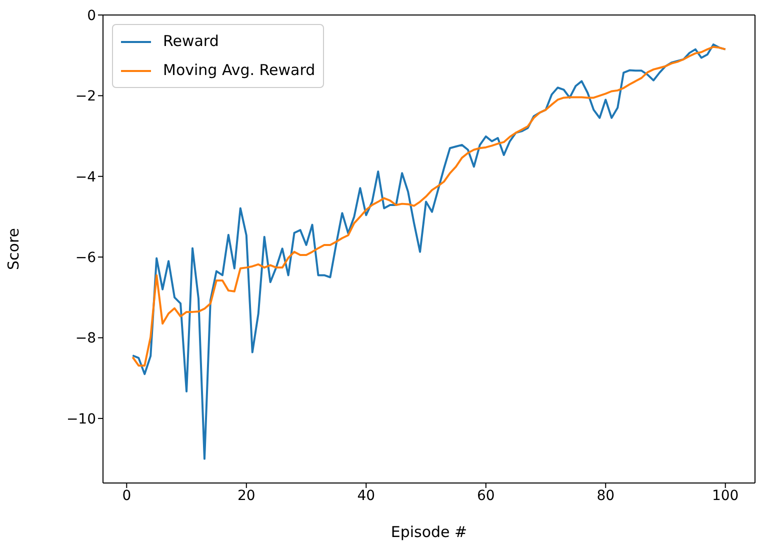 Image resolution: width=758 pixels, height=543 pixels. Describe the element at coordinates (85, 258) in the screenshot. I see `y-tick-label: −6` at that location.